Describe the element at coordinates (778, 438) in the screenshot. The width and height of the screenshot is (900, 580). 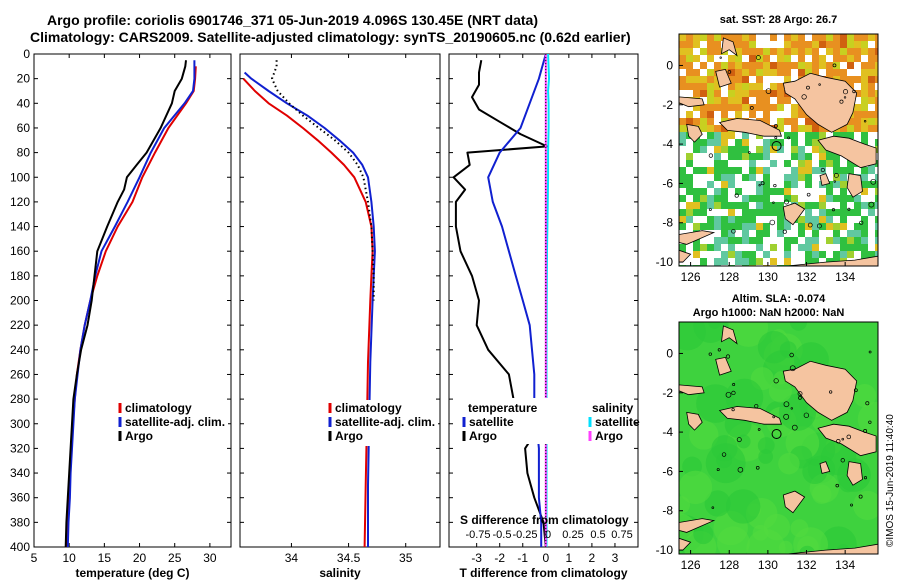
I see `map-sla-frame` at that location.